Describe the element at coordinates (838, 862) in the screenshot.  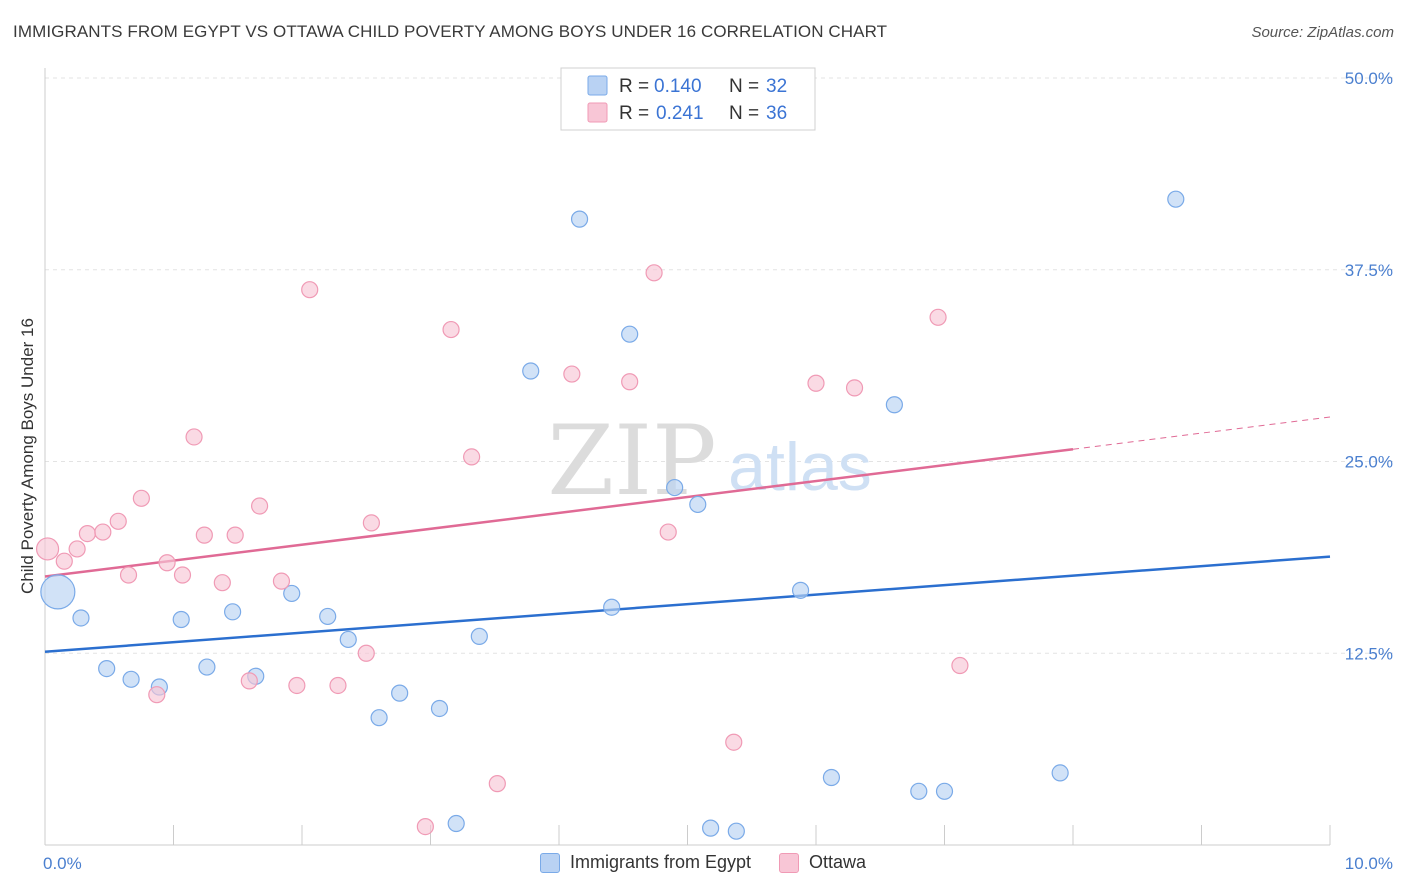
I see `series-label-ottawa: Ottawa` at that location.